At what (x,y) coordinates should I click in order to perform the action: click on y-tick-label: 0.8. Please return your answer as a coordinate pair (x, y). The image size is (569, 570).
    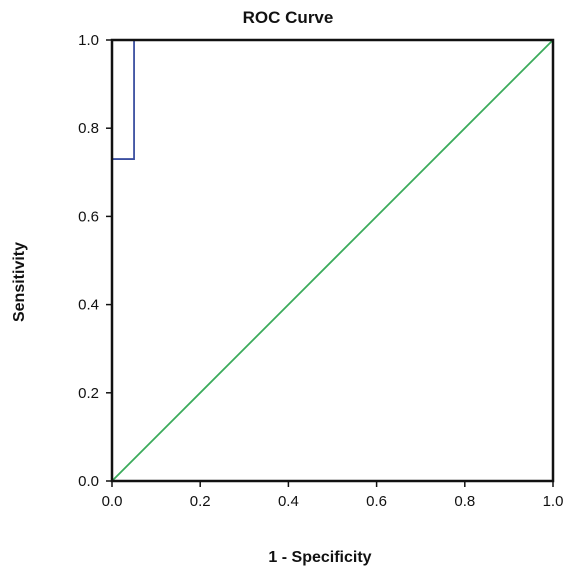
    Looking at the image, I should click on (88, 128).